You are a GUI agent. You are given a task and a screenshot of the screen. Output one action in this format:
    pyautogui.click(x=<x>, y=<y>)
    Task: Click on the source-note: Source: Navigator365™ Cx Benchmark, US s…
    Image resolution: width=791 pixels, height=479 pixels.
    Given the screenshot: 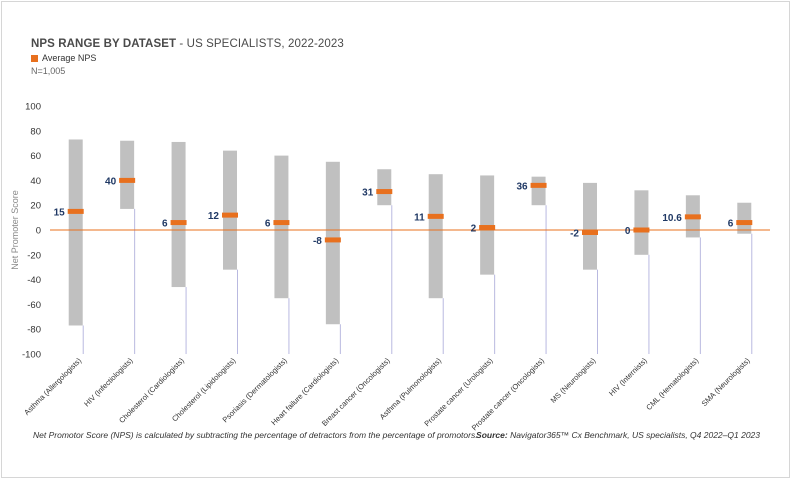 What is the action you would take?
    pyautogui.click(x=618, y=435)
    